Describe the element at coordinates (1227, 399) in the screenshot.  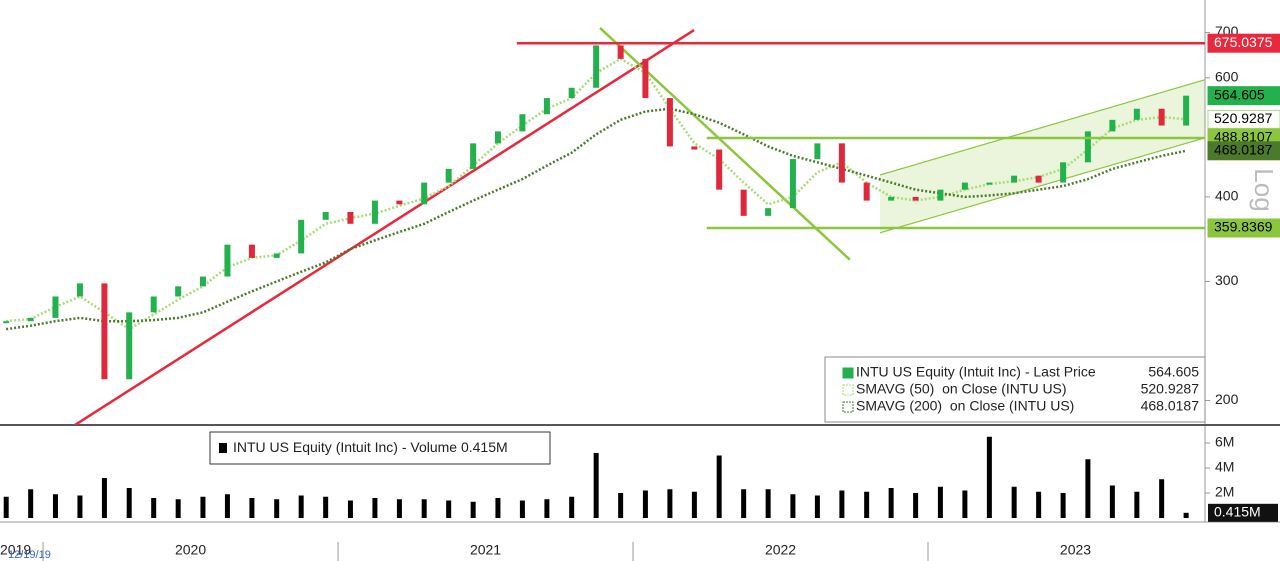
I see `y-tick-label: 200` at that location.